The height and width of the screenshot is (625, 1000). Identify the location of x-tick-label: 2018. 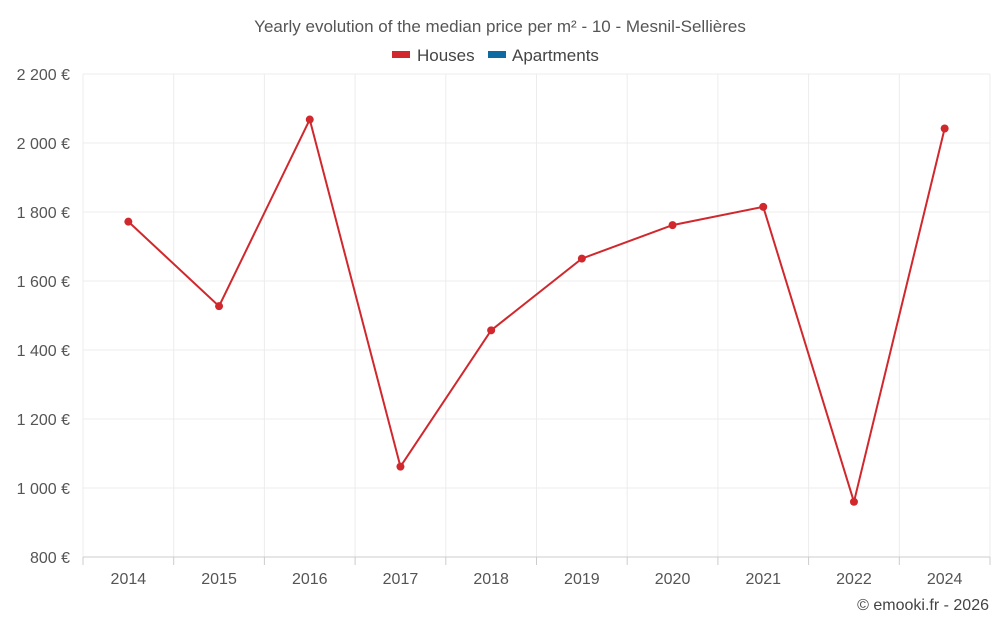
(491, 579).